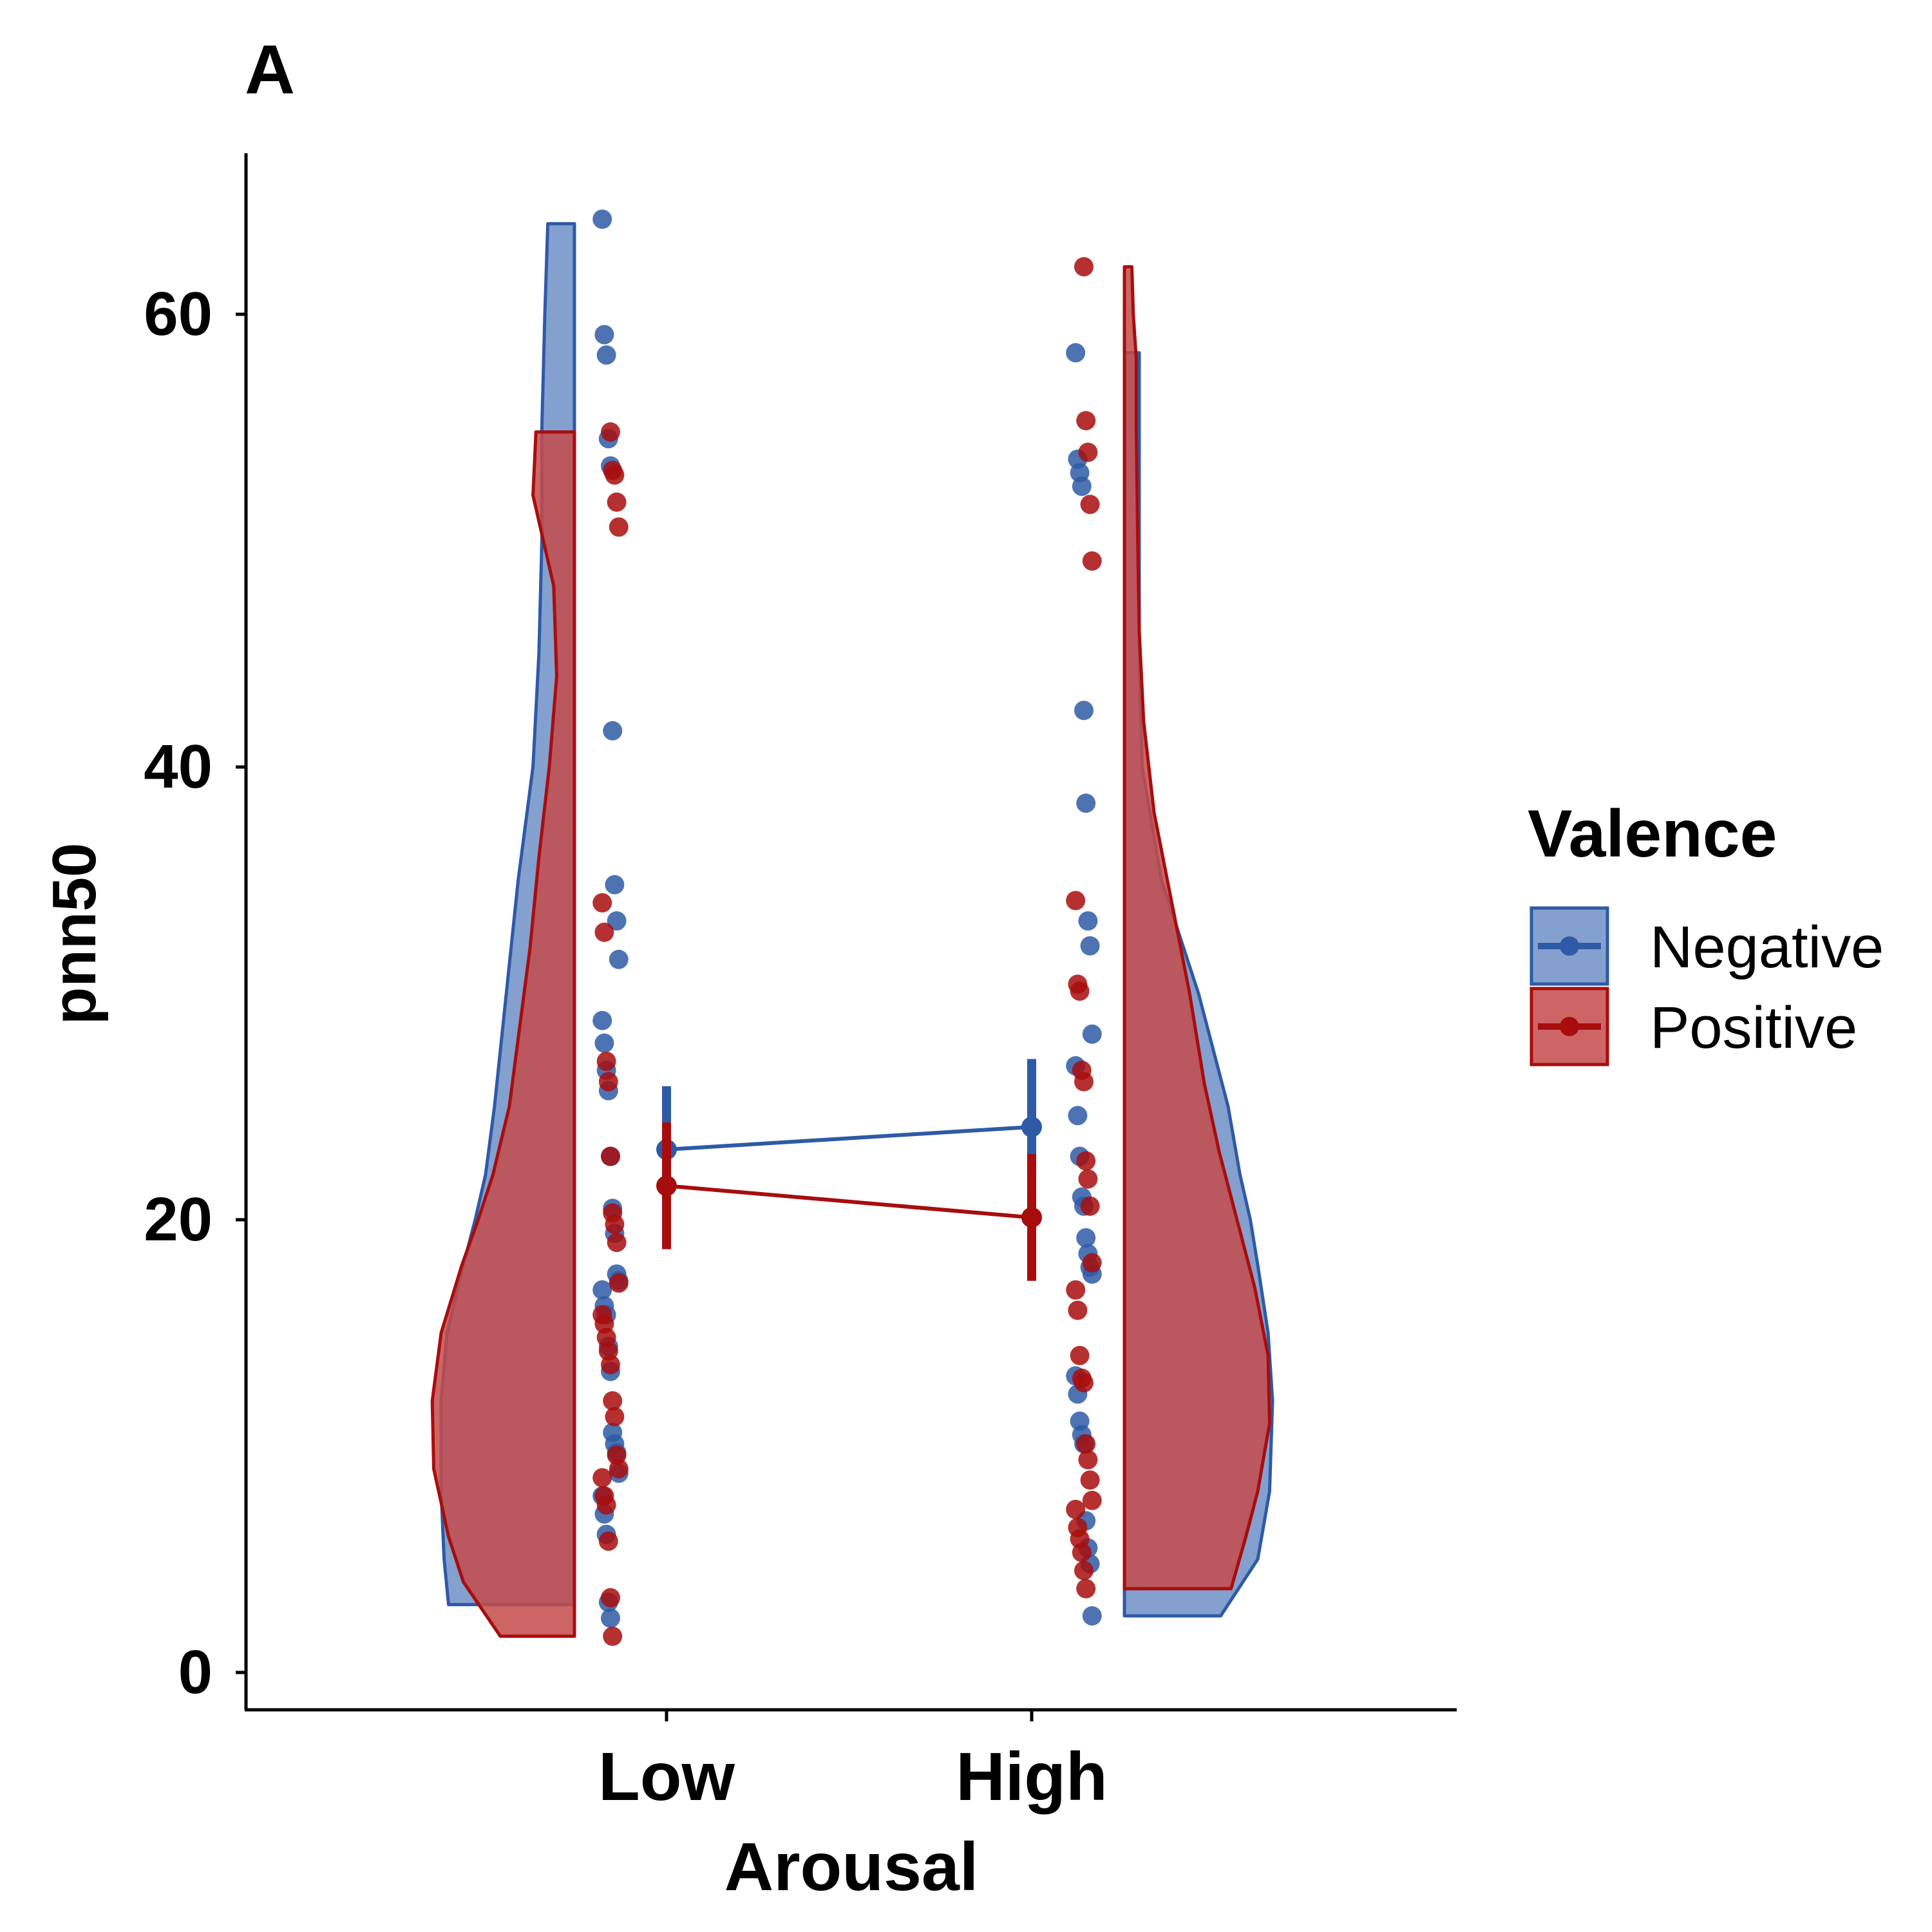 This screenshot has width=1932, height=1932. Describe the element at coordinates (849, 1202) in the screenshot. I see `mean-line-positive` at that location.